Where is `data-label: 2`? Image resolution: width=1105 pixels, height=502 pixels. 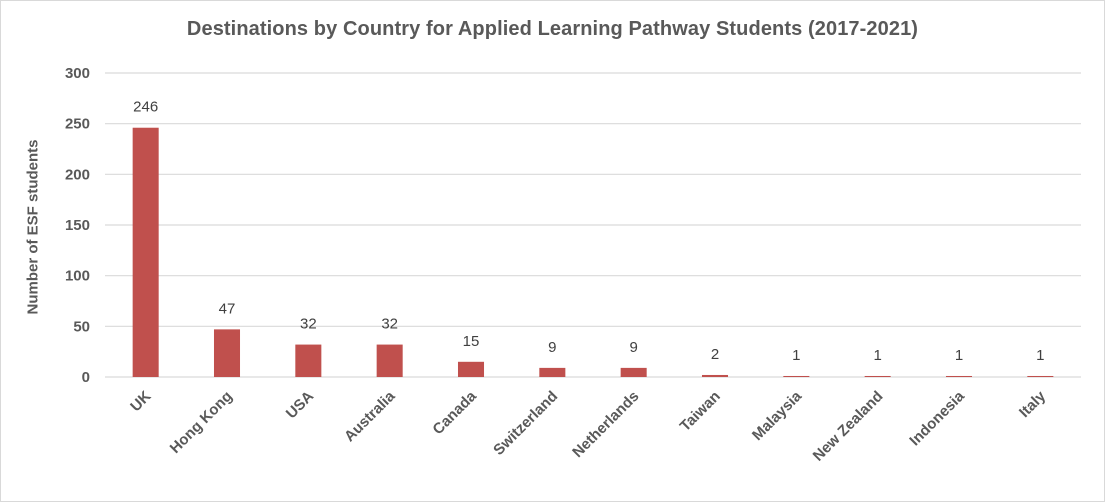 data-label: 2 is located at coordinates (715, 354).